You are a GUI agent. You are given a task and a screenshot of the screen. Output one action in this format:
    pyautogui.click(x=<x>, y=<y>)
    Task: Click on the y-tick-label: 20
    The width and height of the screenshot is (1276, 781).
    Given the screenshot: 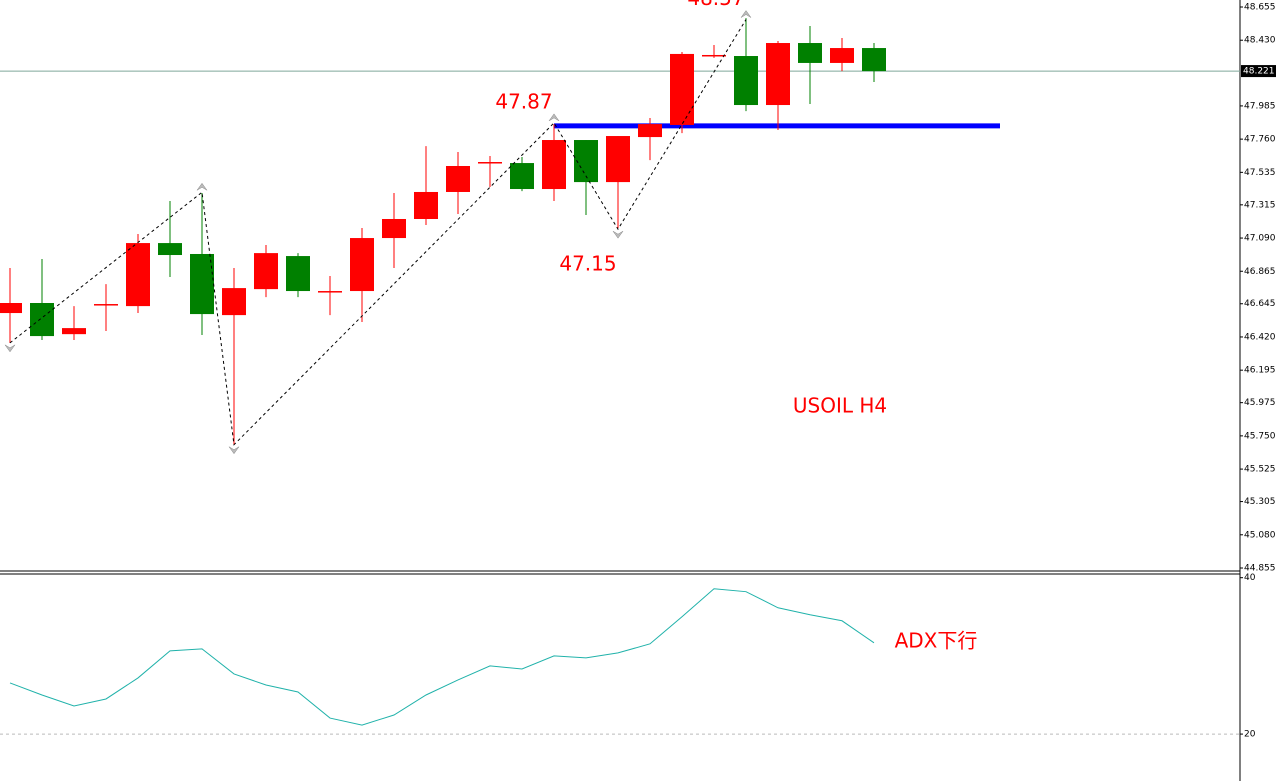 What is the action you would take?
    pyautogui.click(x=1250, y=735)
    